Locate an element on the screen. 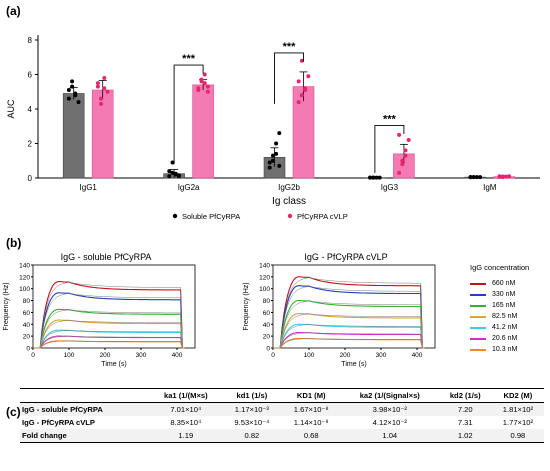 The image size is (550, 471). legend-item: 82.5 nM is located at coordinates (509, 316).